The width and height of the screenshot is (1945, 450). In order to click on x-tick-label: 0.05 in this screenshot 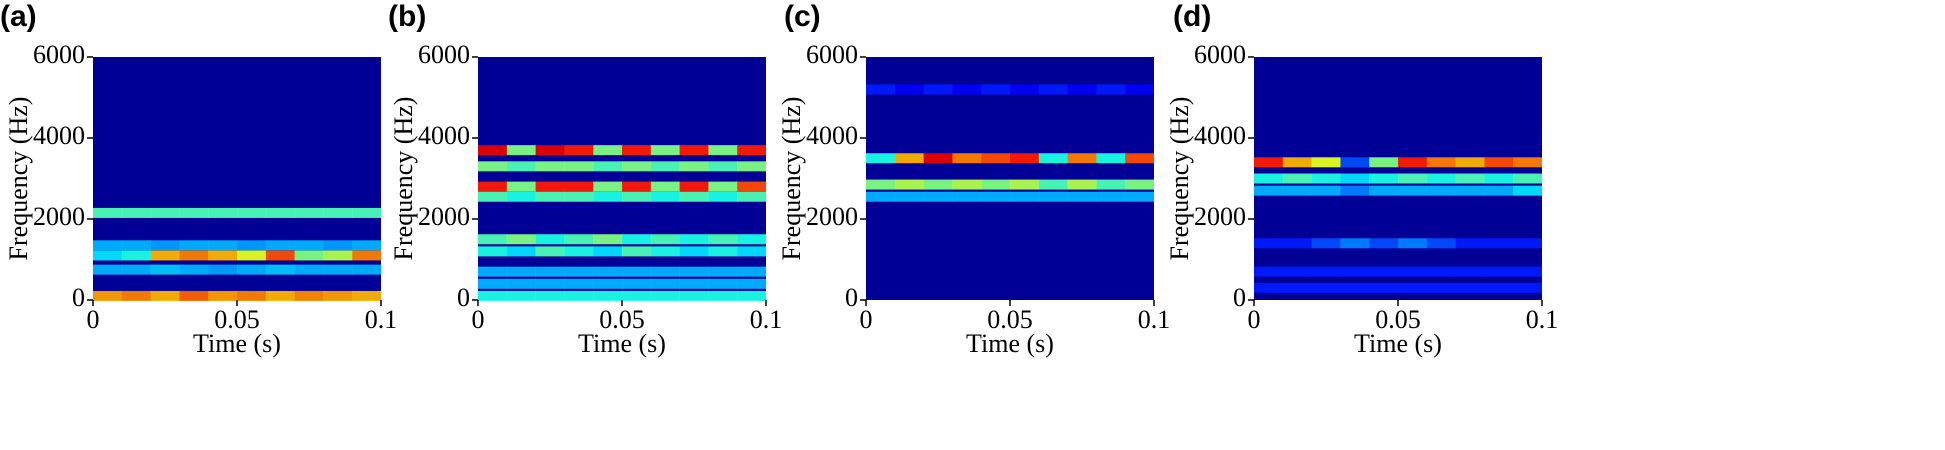, I will do `click(1398, 319)`.